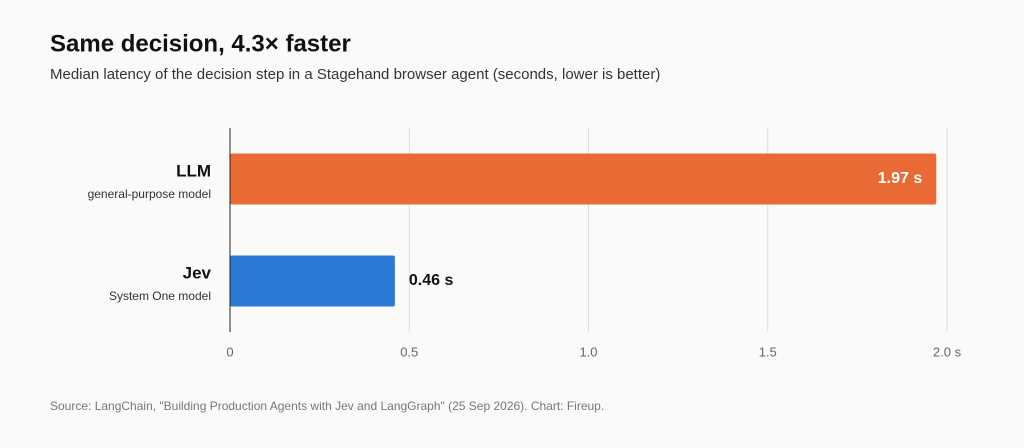  I want to click on x-tick-label: 0, so click(229, 351).